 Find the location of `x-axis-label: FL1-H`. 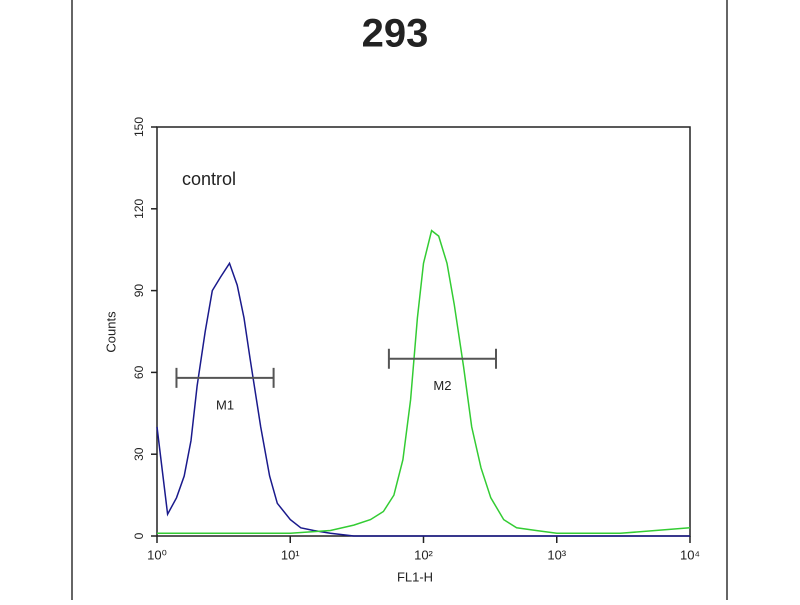

x-axis-label: FL1-H is located at coordinates (415, 576).